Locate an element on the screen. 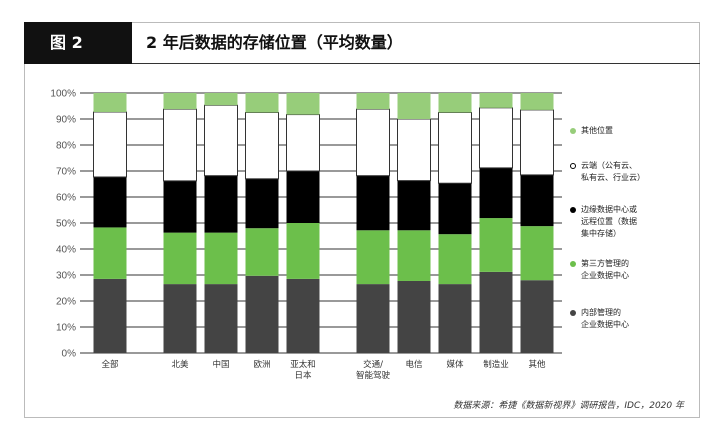  legend-label: 云端（公有云、 私有云、行业云） is located at coordinates (613, 171).